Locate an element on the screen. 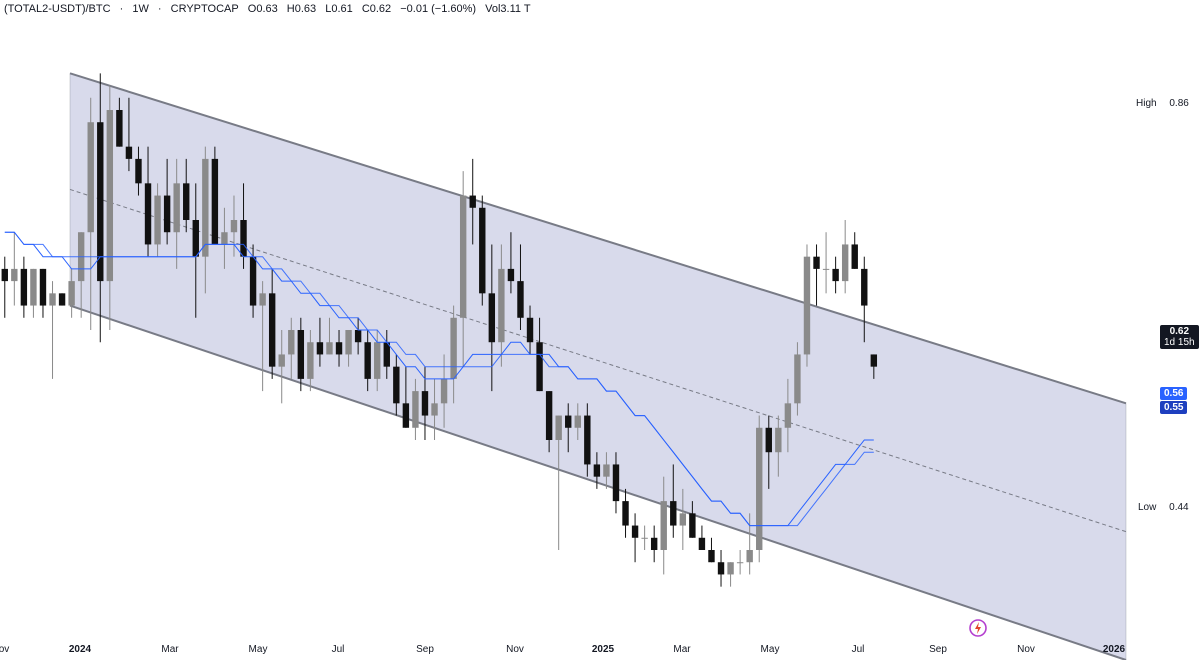  high-marker: High 0.86 is located at coordinates (1162, 103).